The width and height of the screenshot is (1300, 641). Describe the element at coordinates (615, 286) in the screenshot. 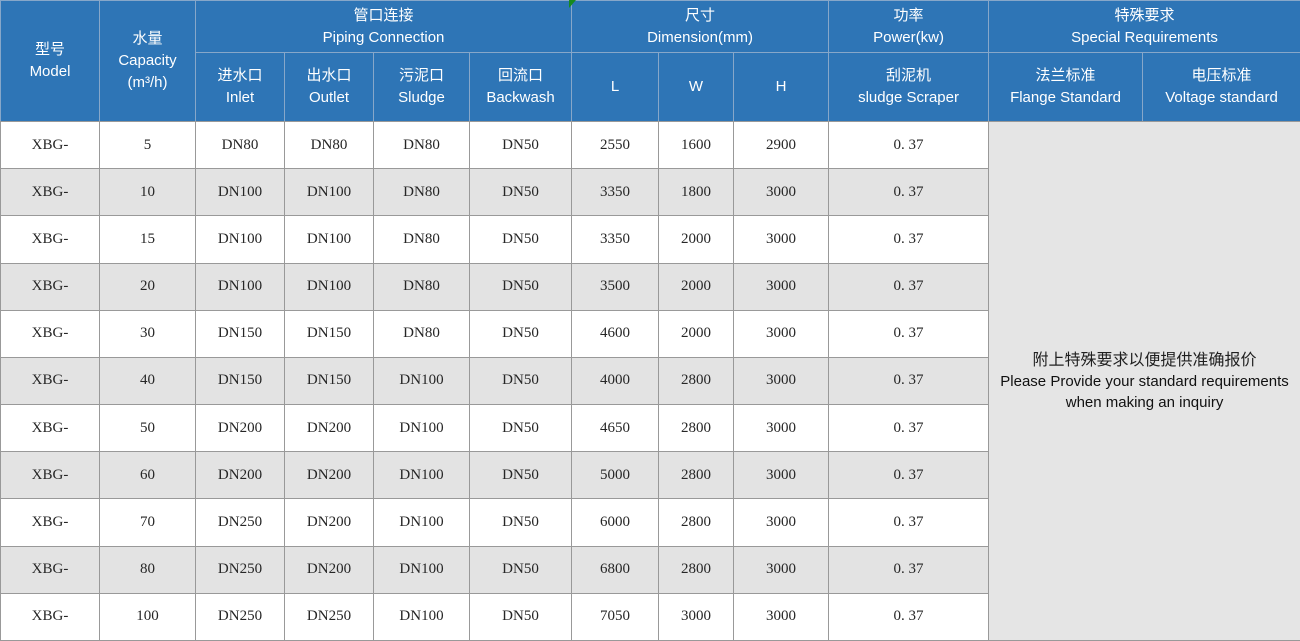

I see `table-cell: 3500` at that location.